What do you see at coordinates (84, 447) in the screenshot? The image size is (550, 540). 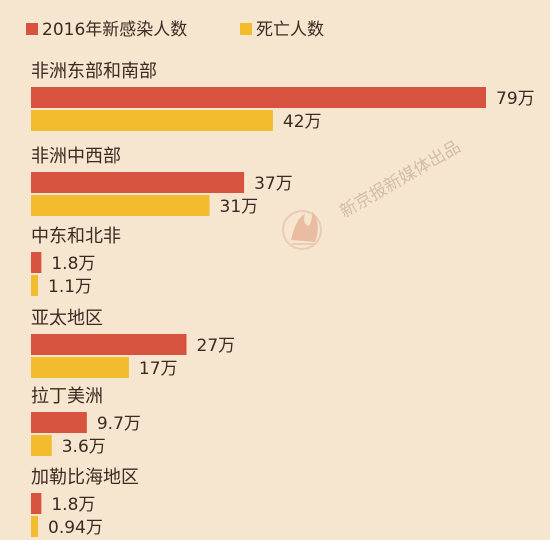 I see `value-label: 3.6万` at bounding box center [84, 447].